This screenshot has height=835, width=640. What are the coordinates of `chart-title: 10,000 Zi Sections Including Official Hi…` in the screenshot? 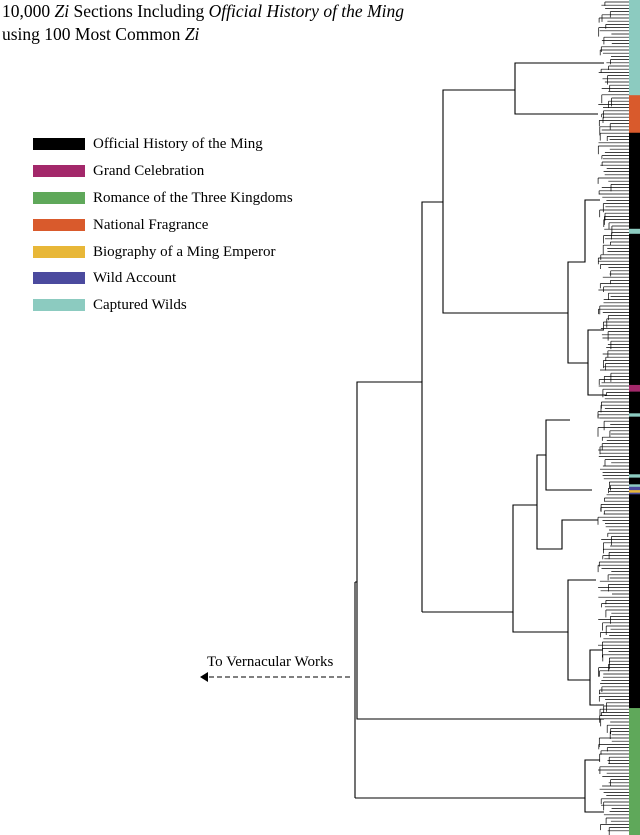 It's located at (203, 22).